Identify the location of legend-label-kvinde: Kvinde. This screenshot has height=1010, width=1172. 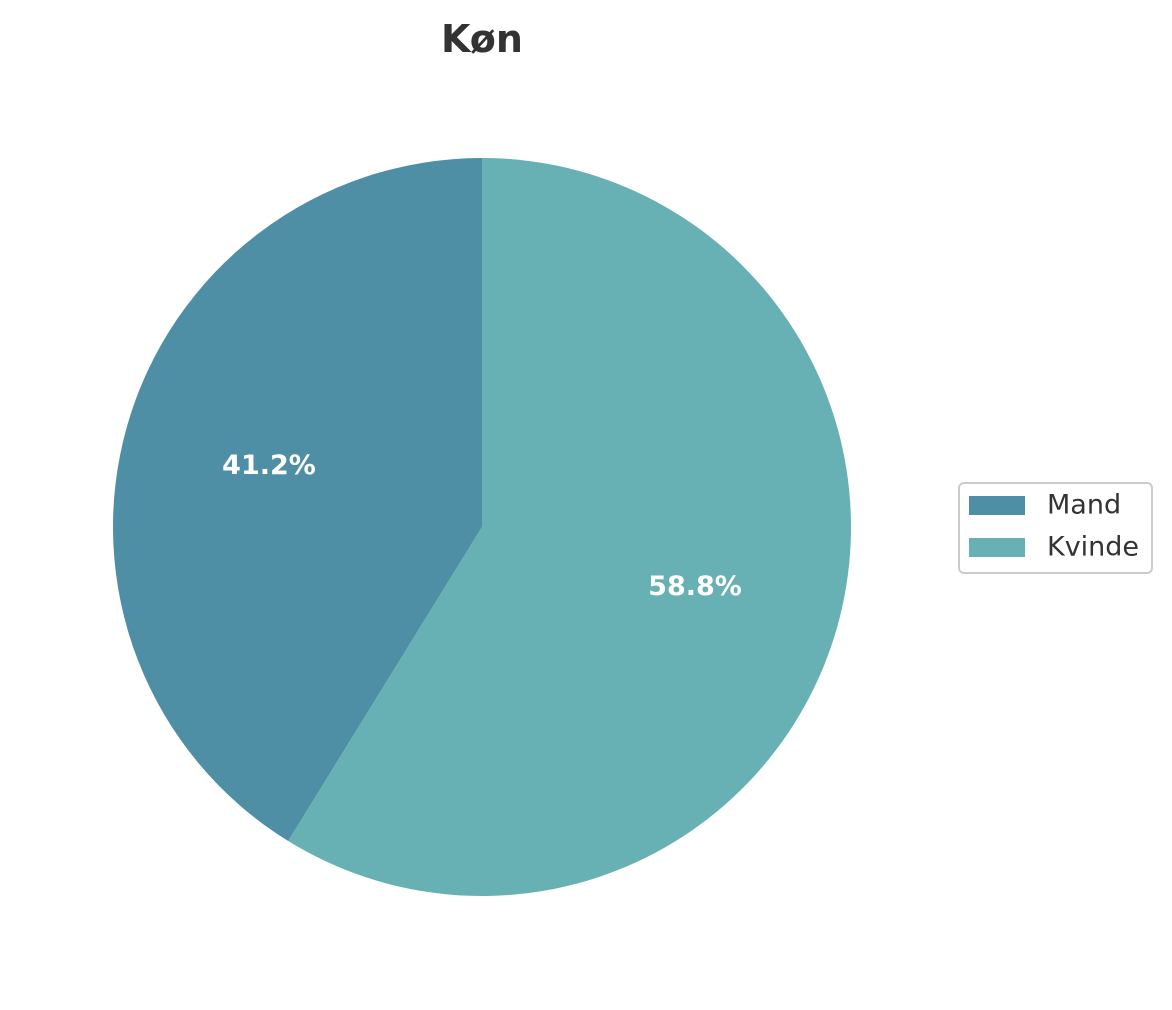
(1093, 547).